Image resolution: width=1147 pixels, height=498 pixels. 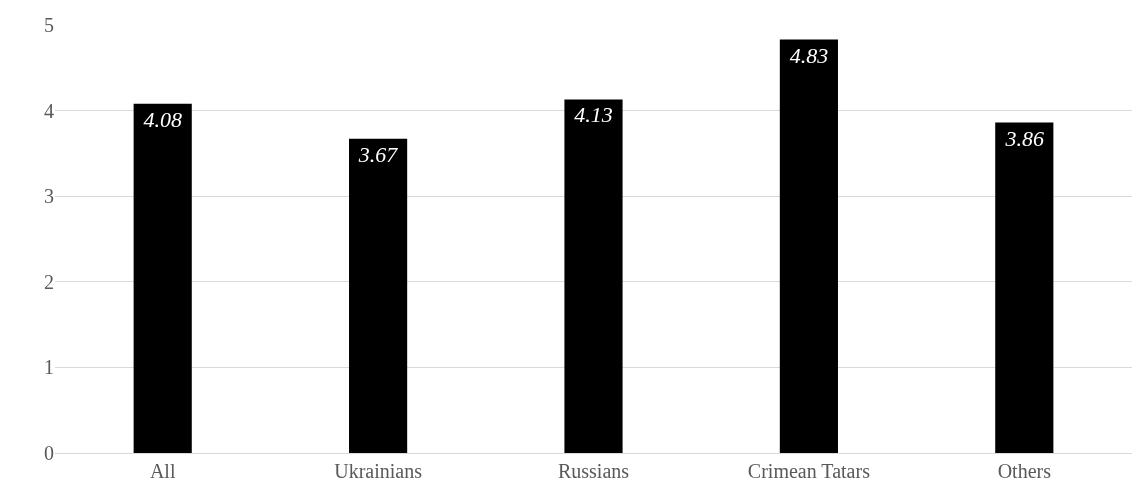 I want to click on x-tick-label: Russians, so click(x=593, y=471).